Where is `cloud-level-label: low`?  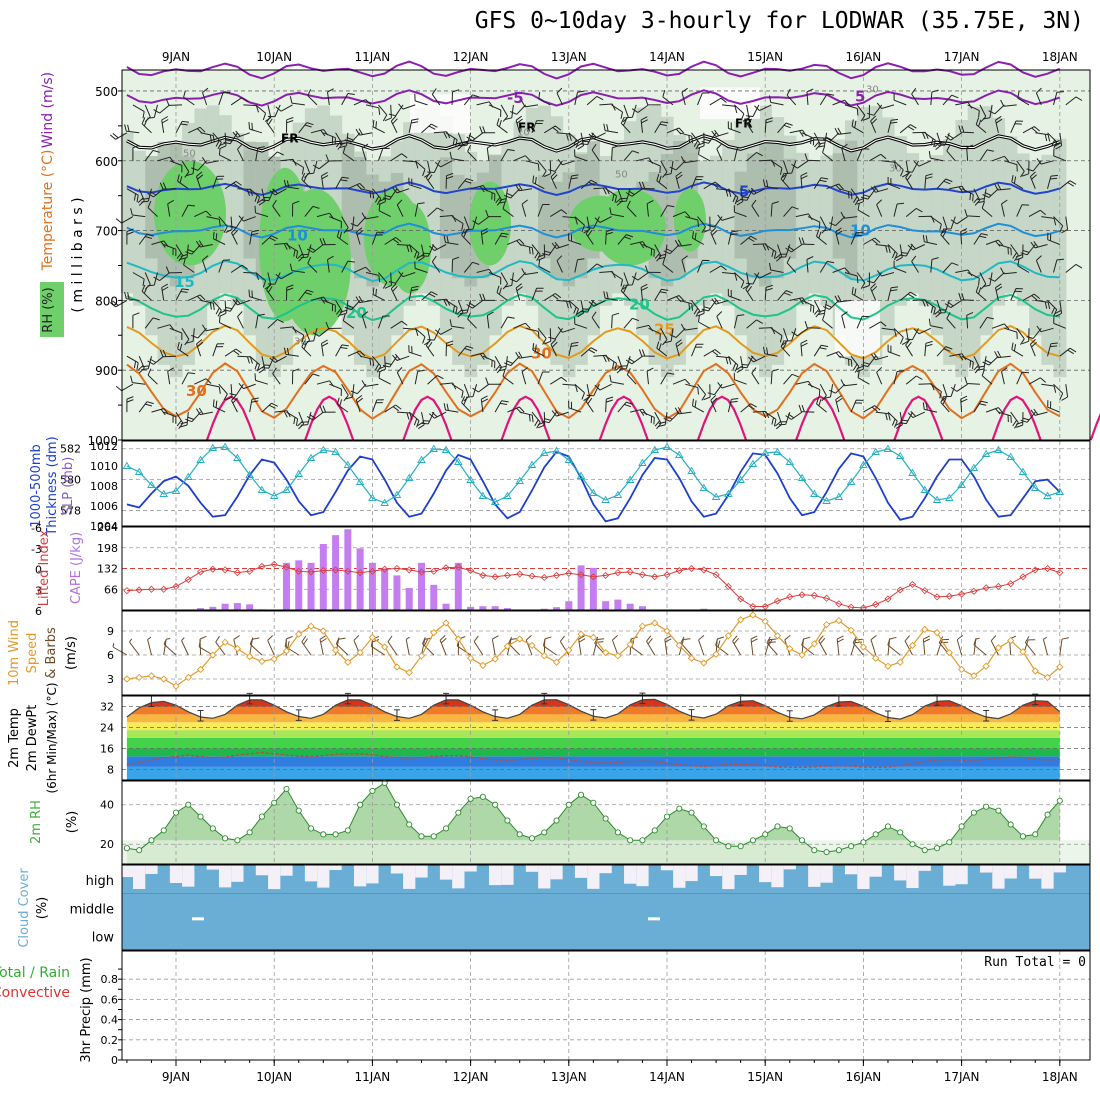
cloud-level-label: low is located at coordinates (103, 938).